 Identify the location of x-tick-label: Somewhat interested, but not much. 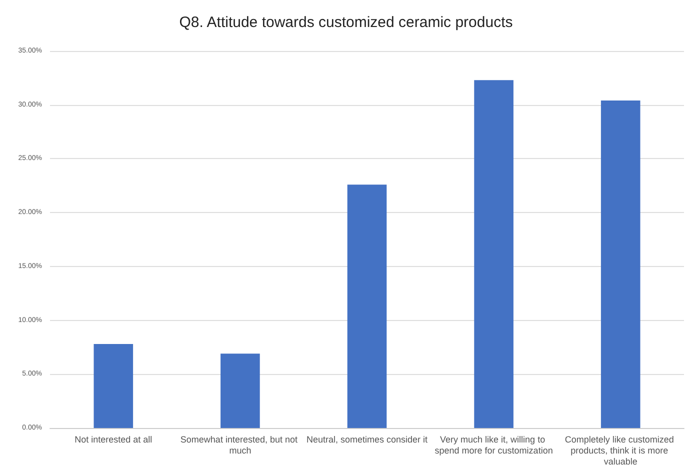
(240, 445).